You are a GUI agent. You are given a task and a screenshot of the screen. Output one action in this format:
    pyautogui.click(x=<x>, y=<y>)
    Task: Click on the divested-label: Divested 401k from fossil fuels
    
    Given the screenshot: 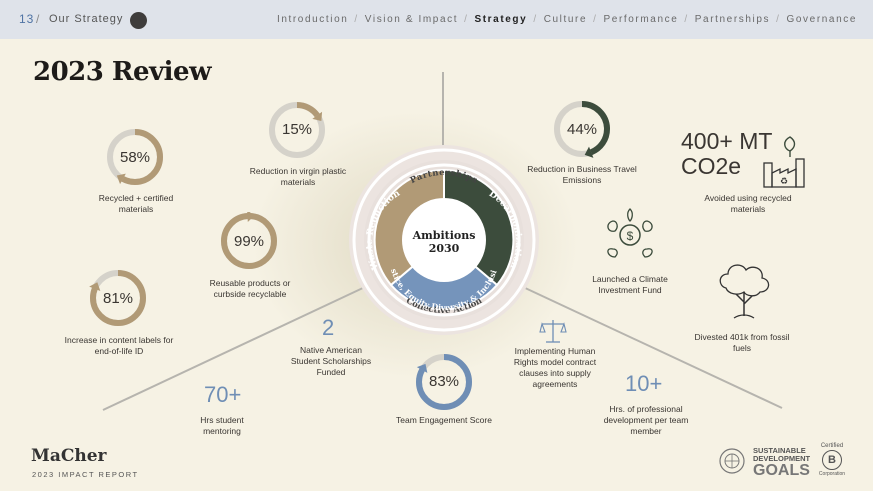 What is the action you would take?
    pyautogui.click(x=742, y=342)
    